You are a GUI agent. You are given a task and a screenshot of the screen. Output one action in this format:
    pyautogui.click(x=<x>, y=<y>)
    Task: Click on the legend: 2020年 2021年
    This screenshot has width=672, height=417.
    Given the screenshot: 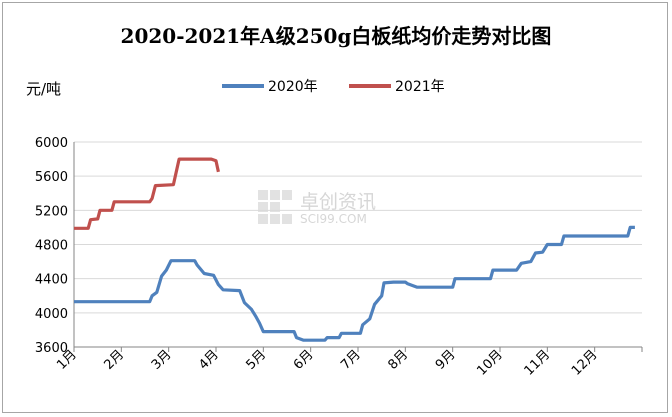 What is the action you would take?
    pyautogui.click(x=333, y=87)
    